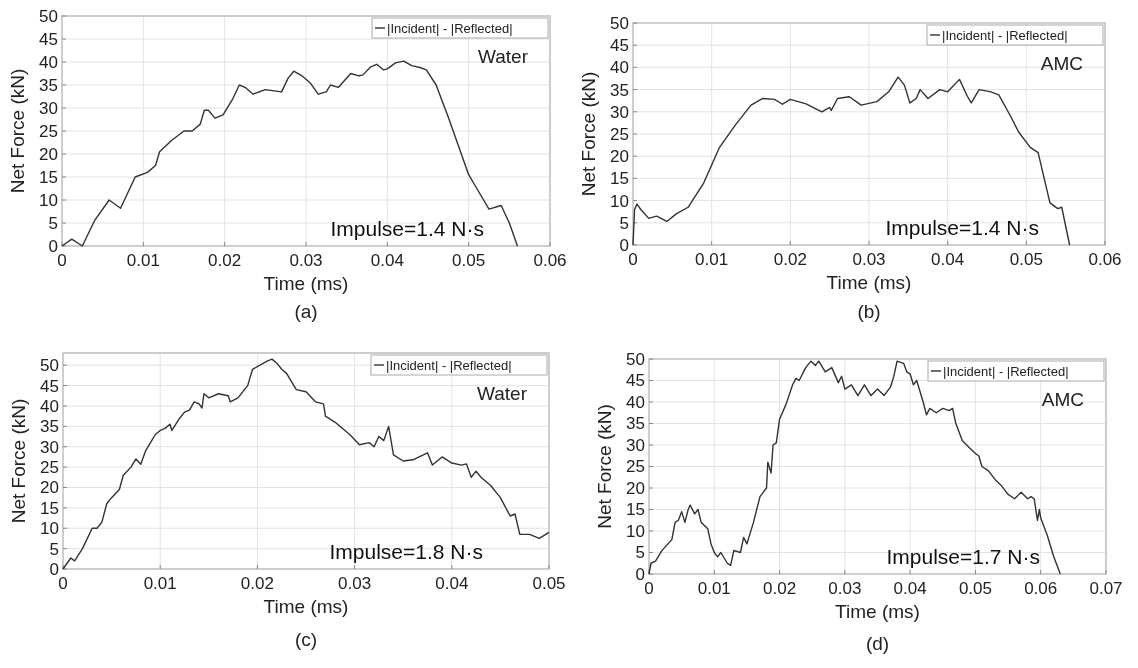 Image resolution: width=1138 pixels, height=668 pixels. Describe the element at coordinates (306, 639) in the screenshot. I see `text: (c)` at that location.